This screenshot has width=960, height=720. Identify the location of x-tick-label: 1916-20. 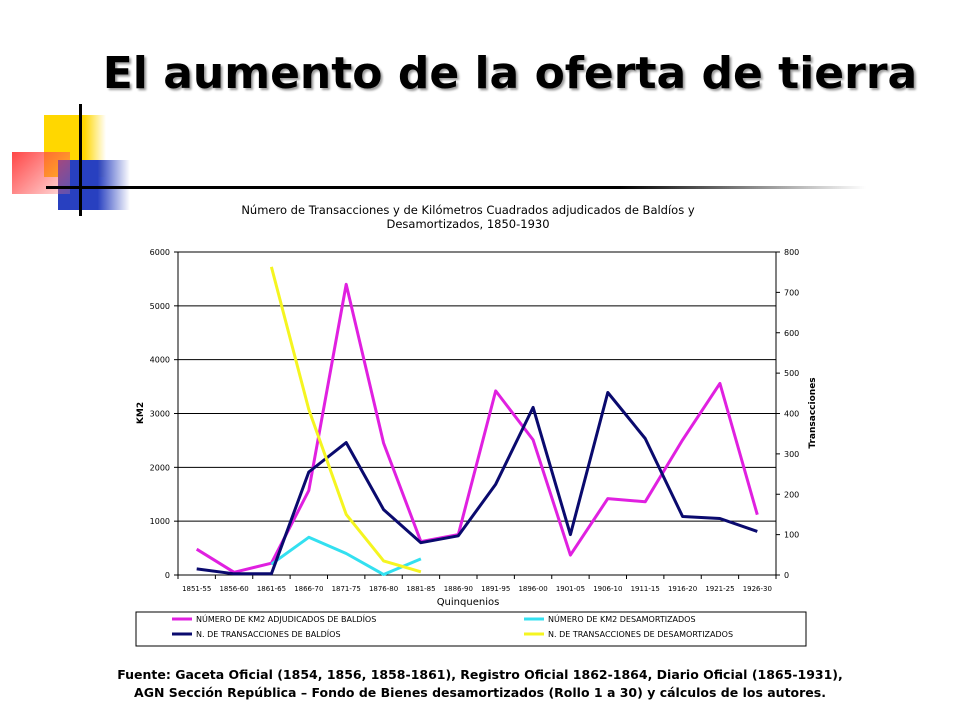
(682, 589).